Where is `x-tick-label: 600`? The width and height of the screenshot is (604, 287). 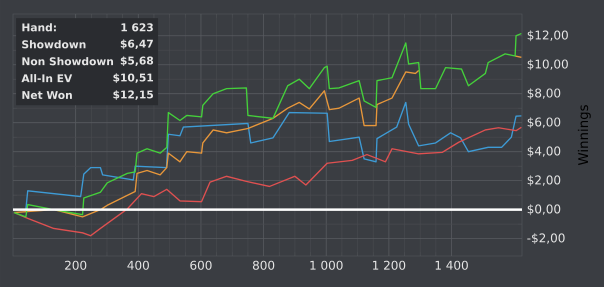 x-tick-label: 600 is located at coordinates (201, 265).